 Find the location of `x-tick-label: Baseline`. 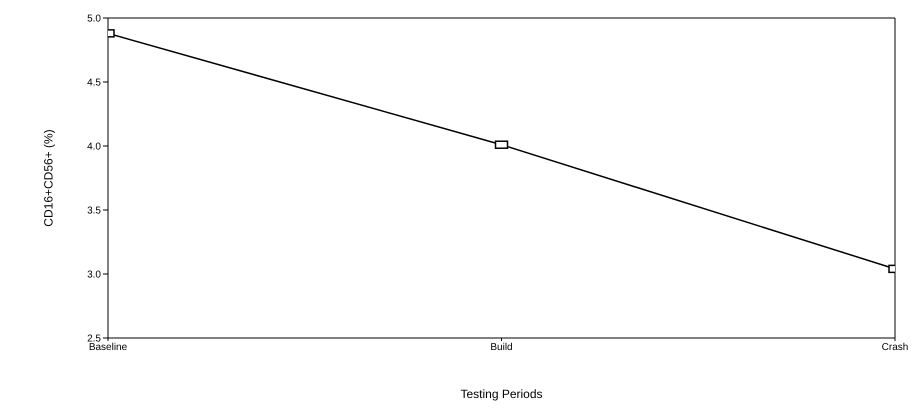

x-tick-label: Baseline is located at coordinates (108, 348).